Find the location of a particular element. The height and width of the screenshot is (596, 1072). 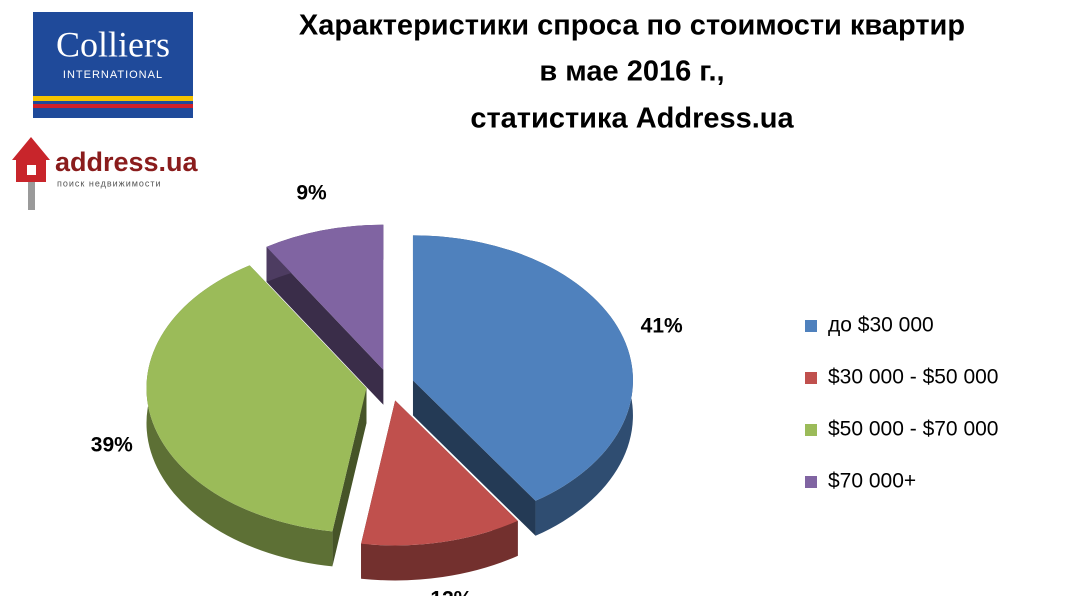

house-window is located at coordinates (31, 170).